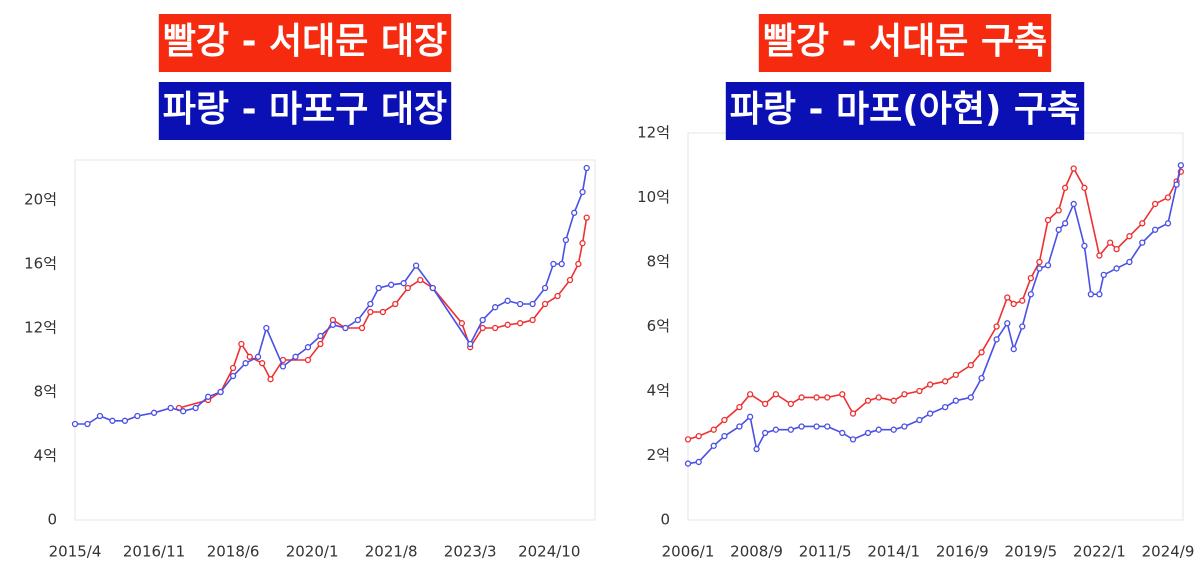 The height and width of the screenshot is (575, 1197). I want to click on x-tick-label: 2019/5, so click(1030, 552).